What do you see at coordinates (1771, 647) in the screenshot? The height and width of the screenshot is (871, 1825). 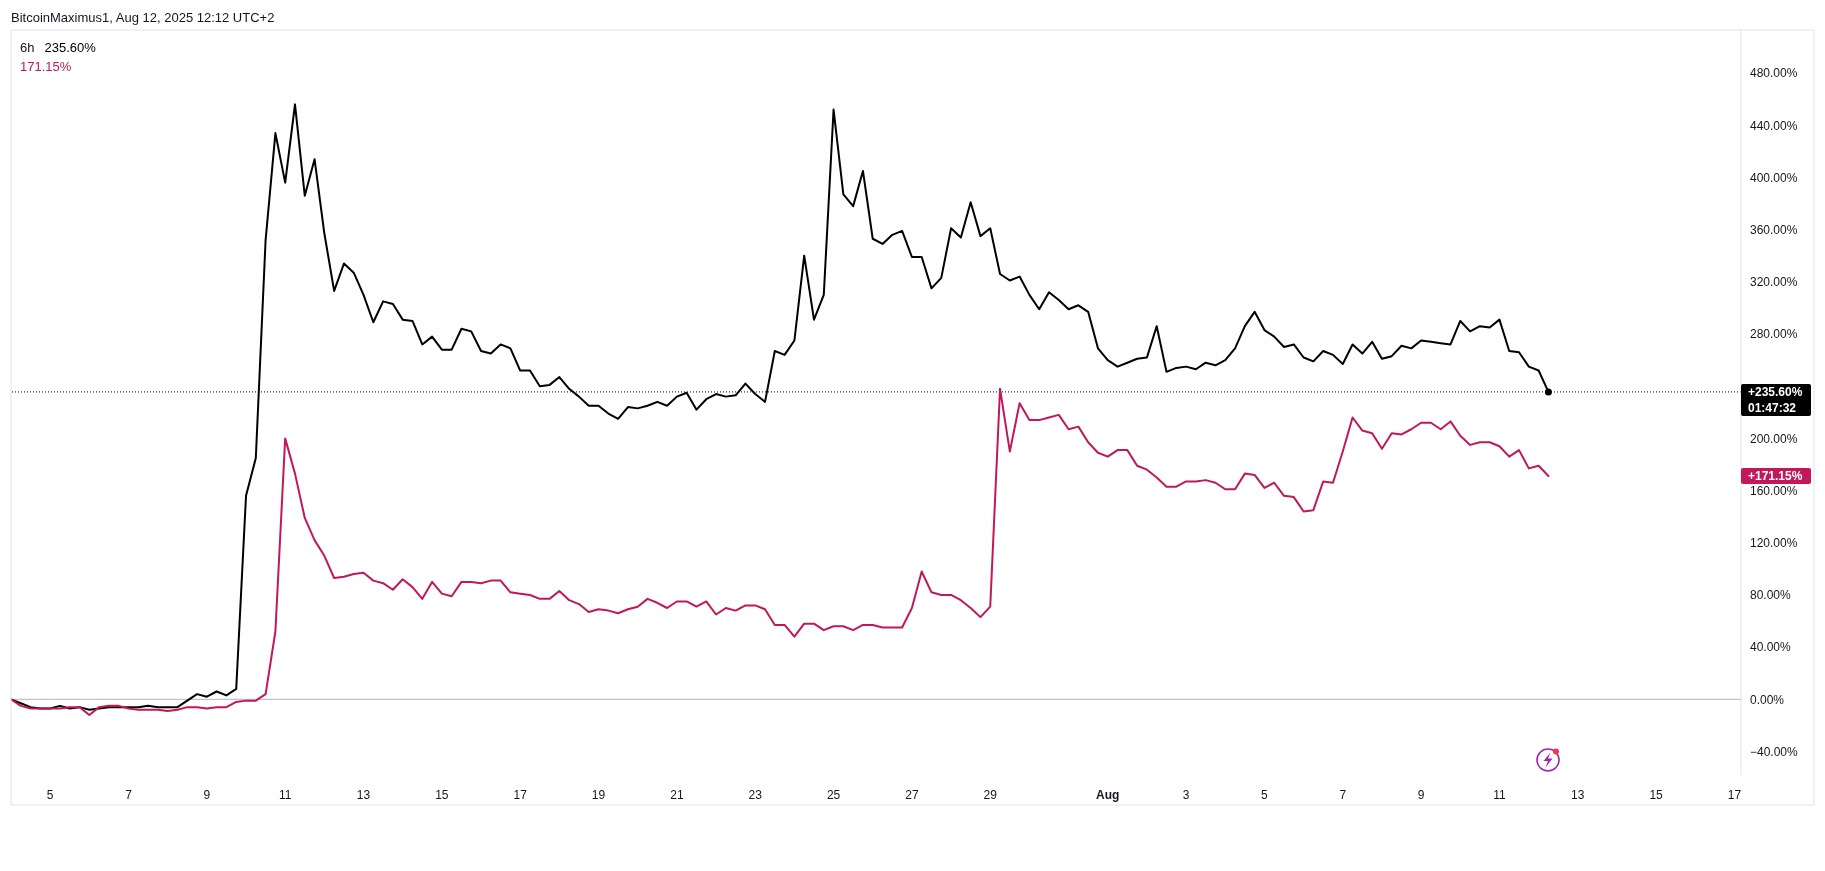 I see `y-tick-label: 40.00%` at bounding box center [1771, 647].